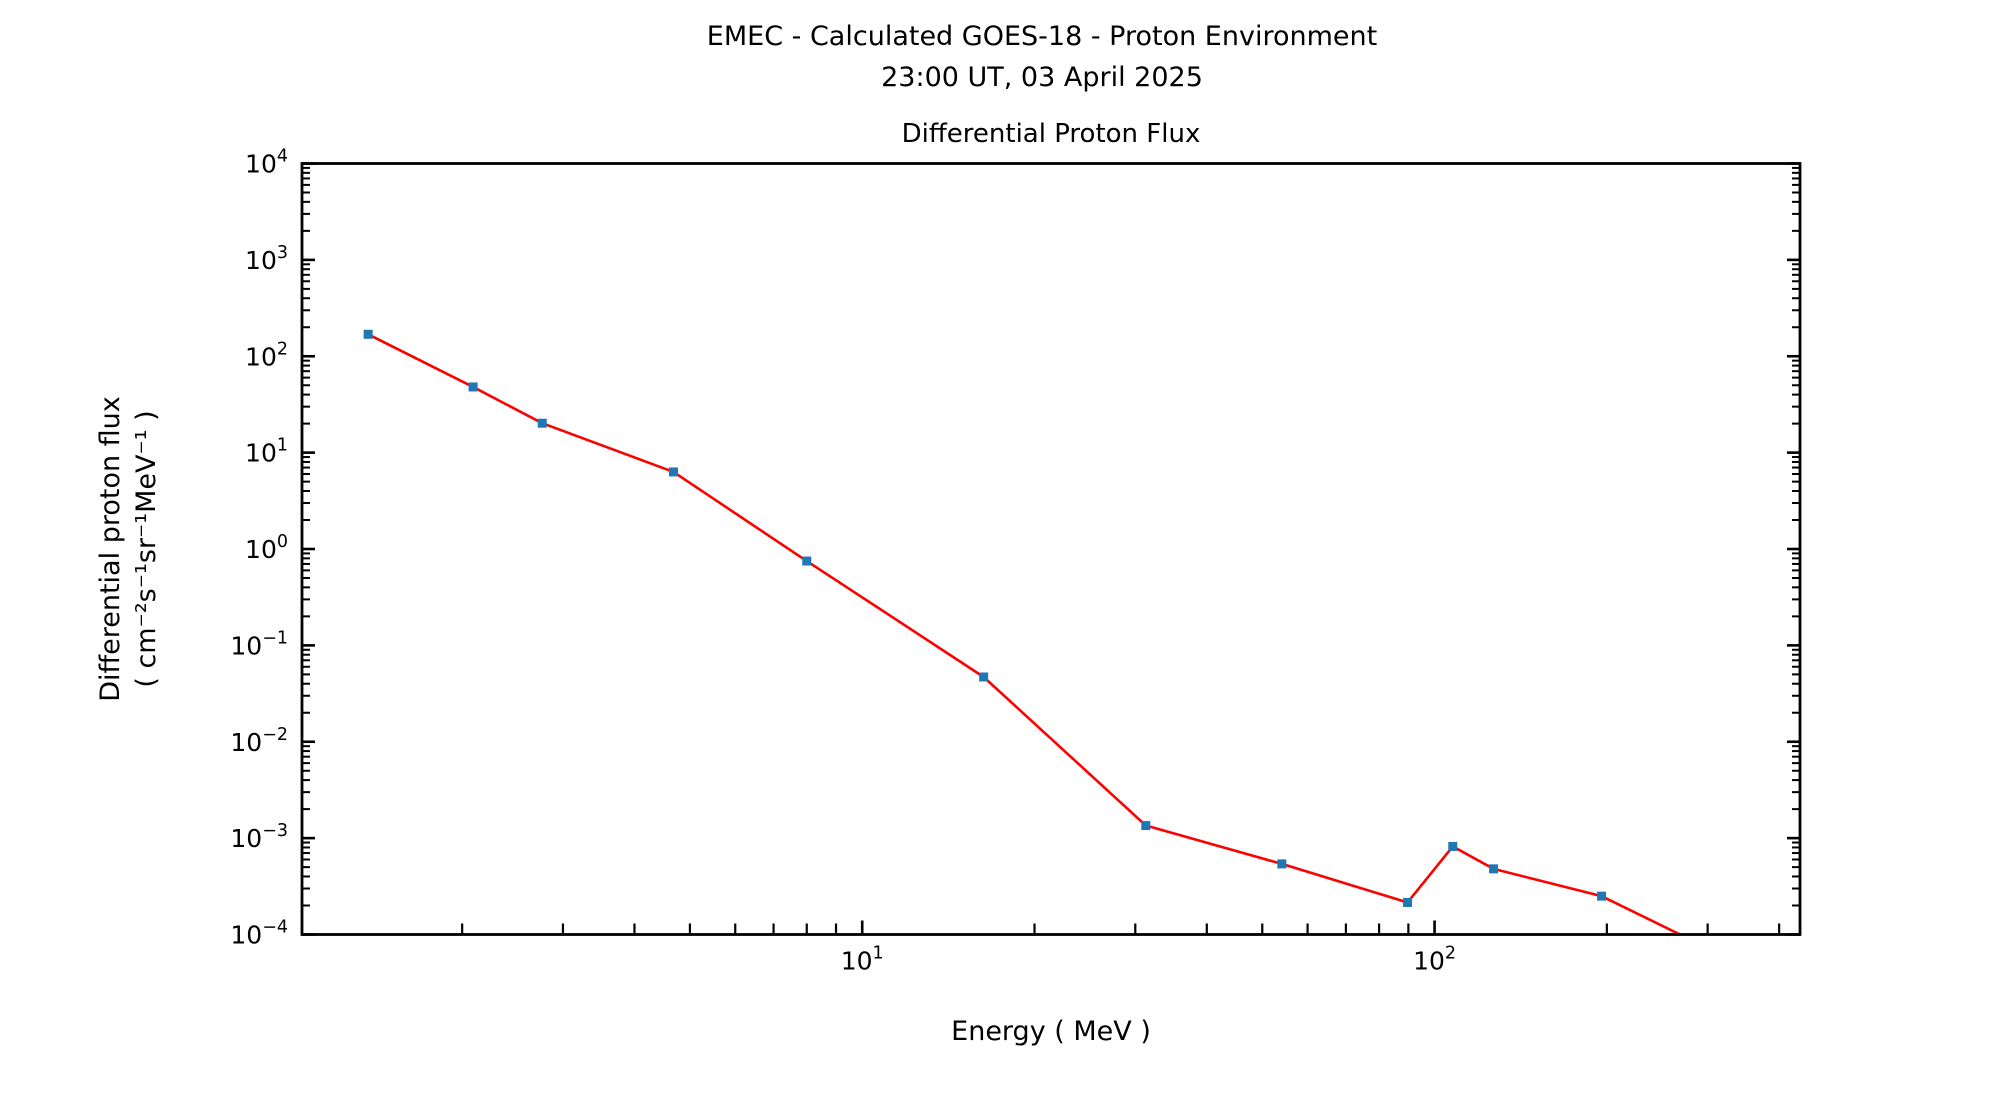  Describe the element at coordinates (266, 548) in the screenshot. I see `y-tick-label: 10⁰` at that location.